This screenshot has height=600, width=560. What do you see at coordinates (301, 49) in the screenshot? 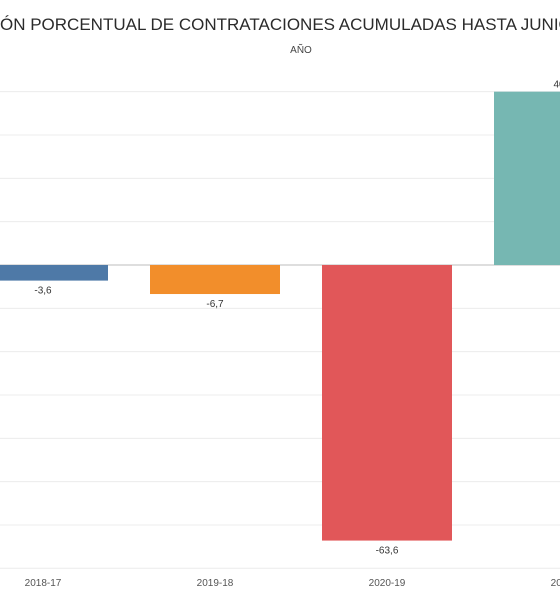
I see `chart-subtitle: AÑO` at bounding box center [301, 49].